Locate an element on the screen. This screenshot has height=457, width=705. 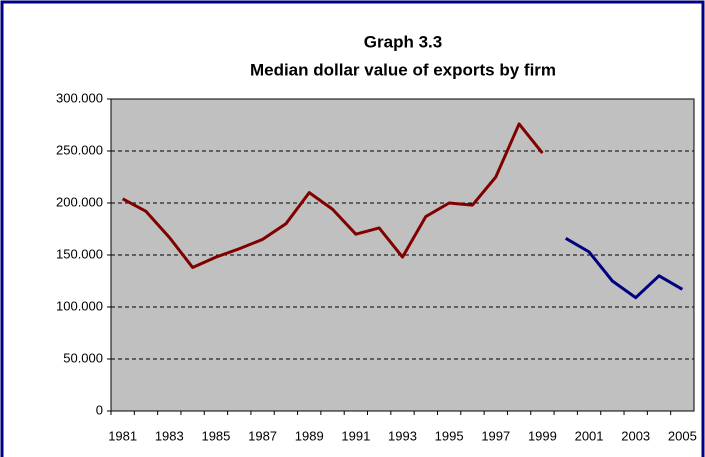
chart-title: Graph 3.3 is located at coordinates (403, 41).